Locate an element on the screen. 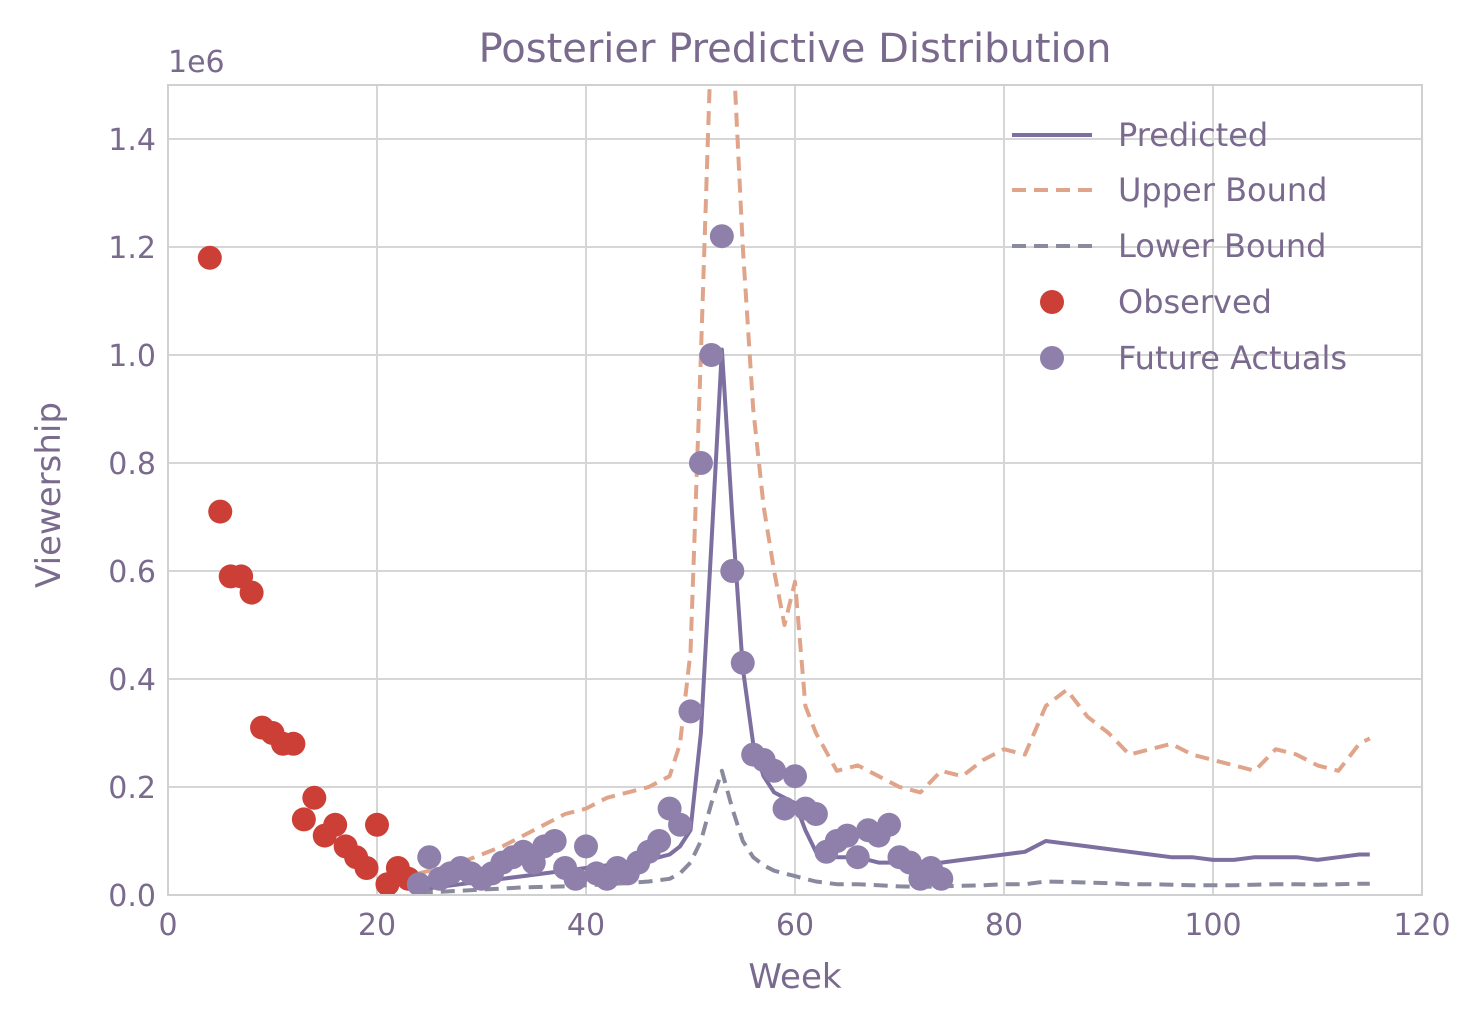  legend-label-predicted: Predicted is located at coordinates (1193, 135).